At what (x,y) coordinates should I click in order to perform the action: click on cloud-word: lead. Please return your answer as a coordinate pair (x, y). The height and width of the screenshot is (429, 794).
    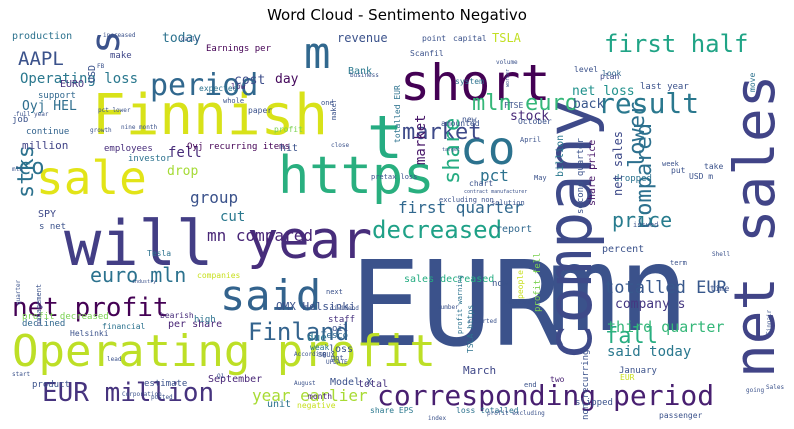
    Looking at the image, I should click on (114, 359).